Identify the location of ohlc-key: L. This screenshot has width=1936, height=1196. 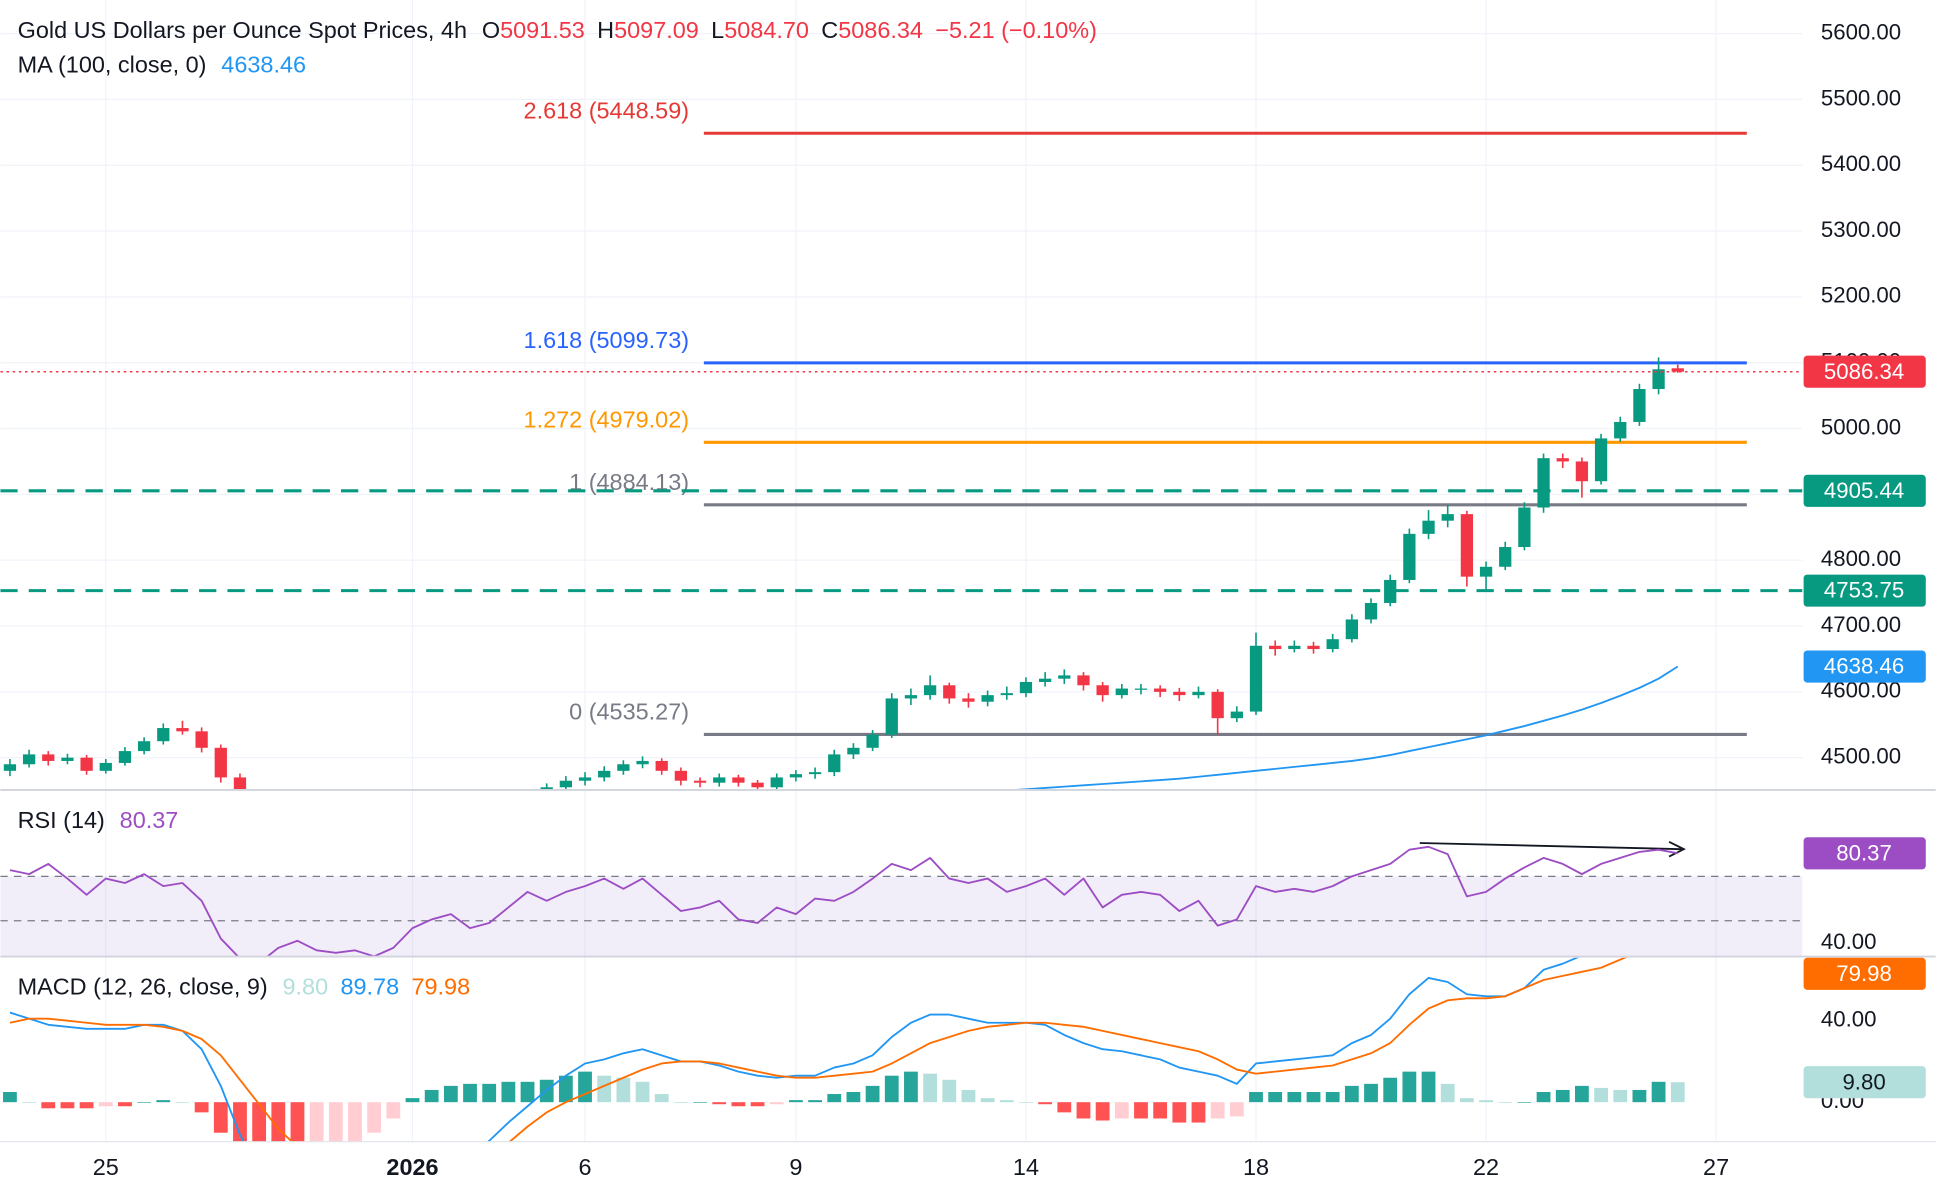
(717, 30).